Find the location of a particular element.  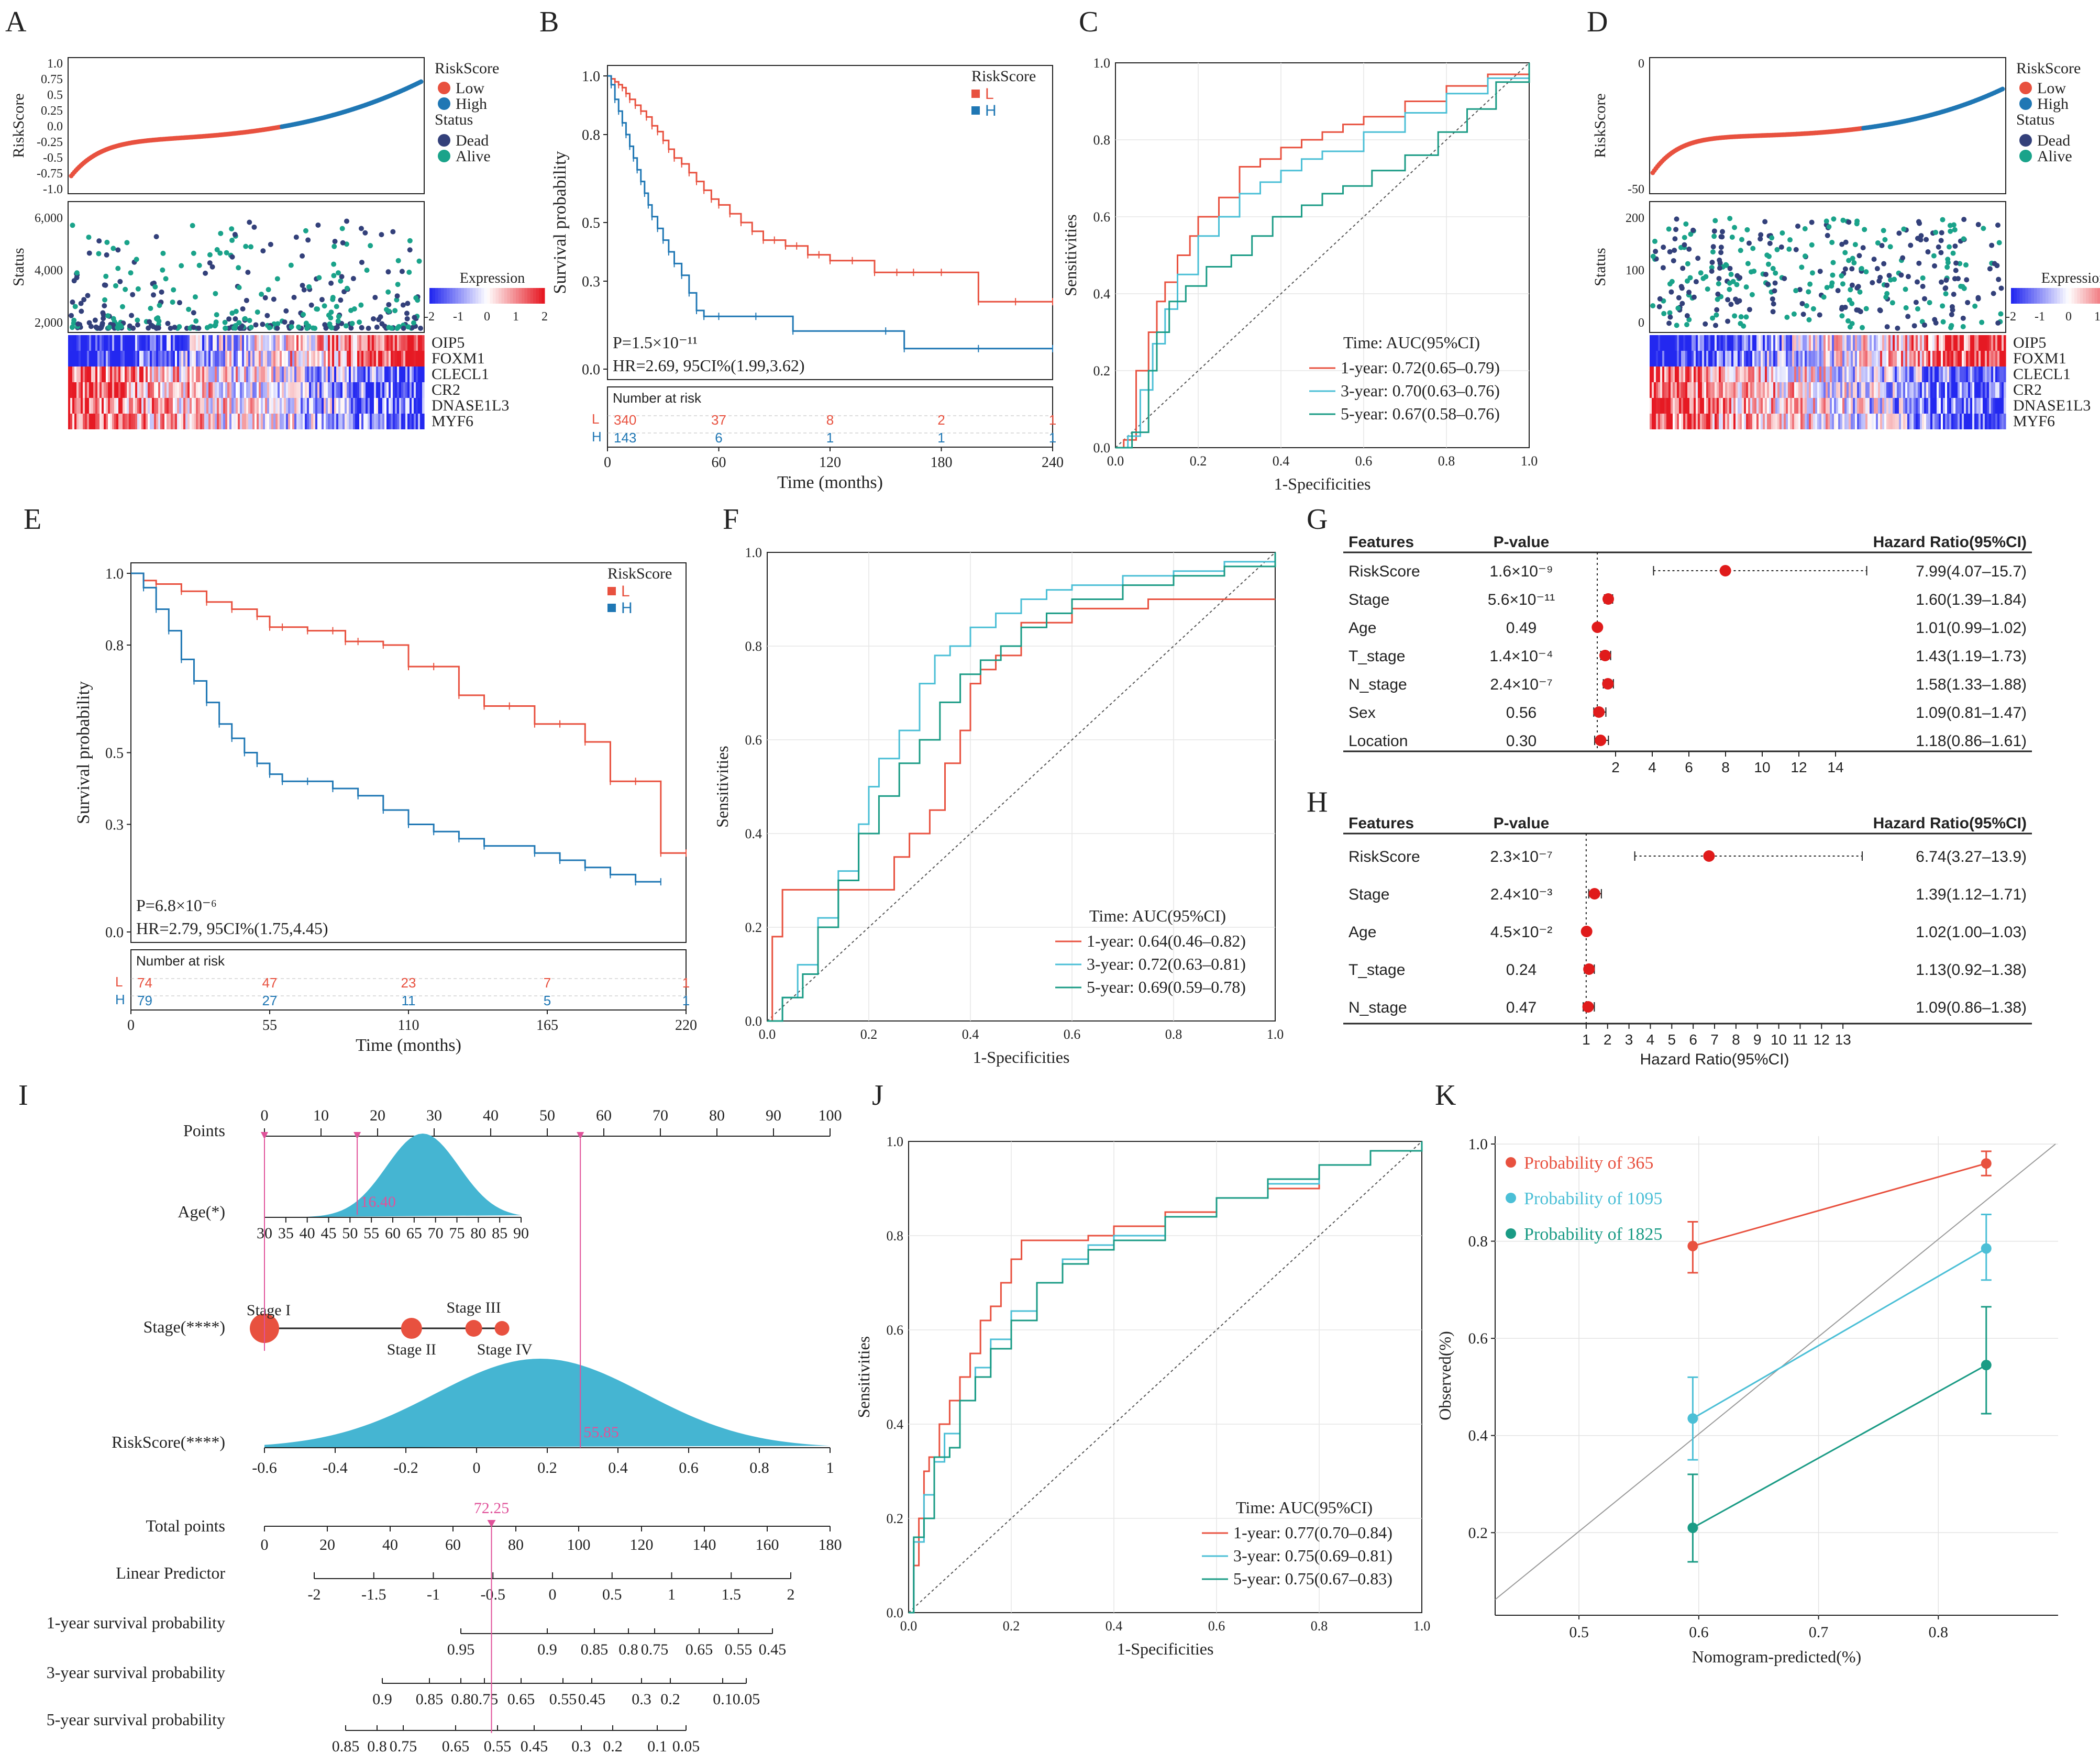

forest-hr-label: 1.18(0.86–1.61) is located at coordinates (1971, 741).